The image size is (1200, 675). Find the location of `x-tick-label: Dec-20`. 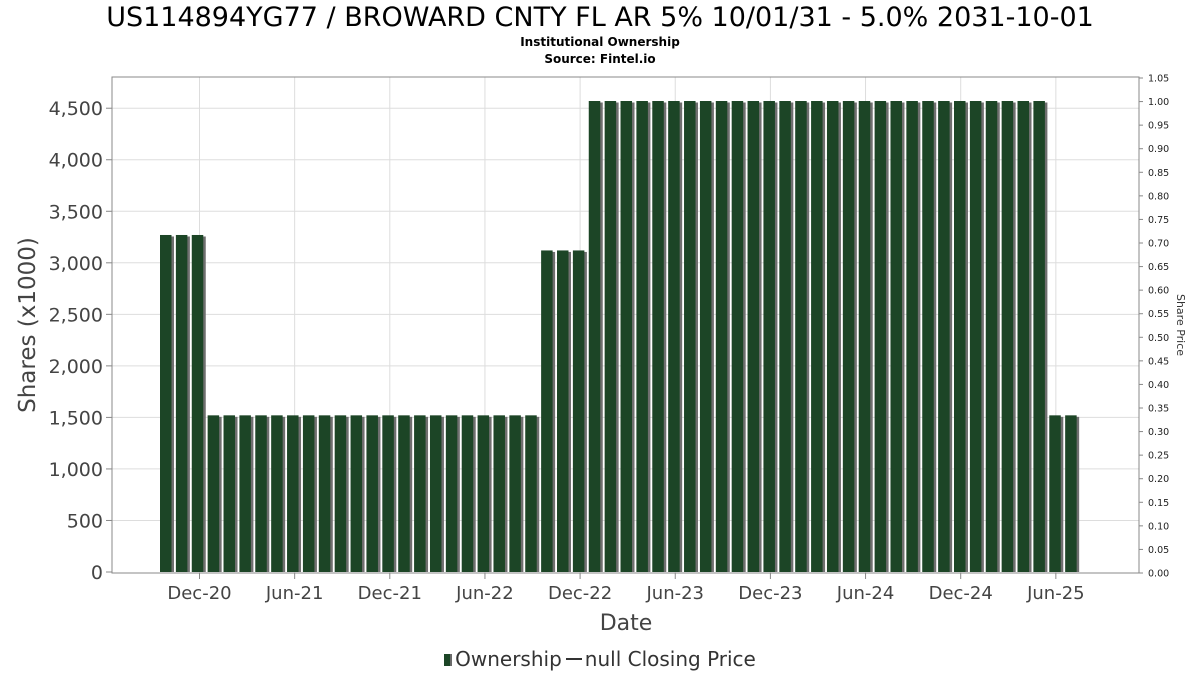

x-tick-label: Dec-20 is located at coordinates (199, 593).